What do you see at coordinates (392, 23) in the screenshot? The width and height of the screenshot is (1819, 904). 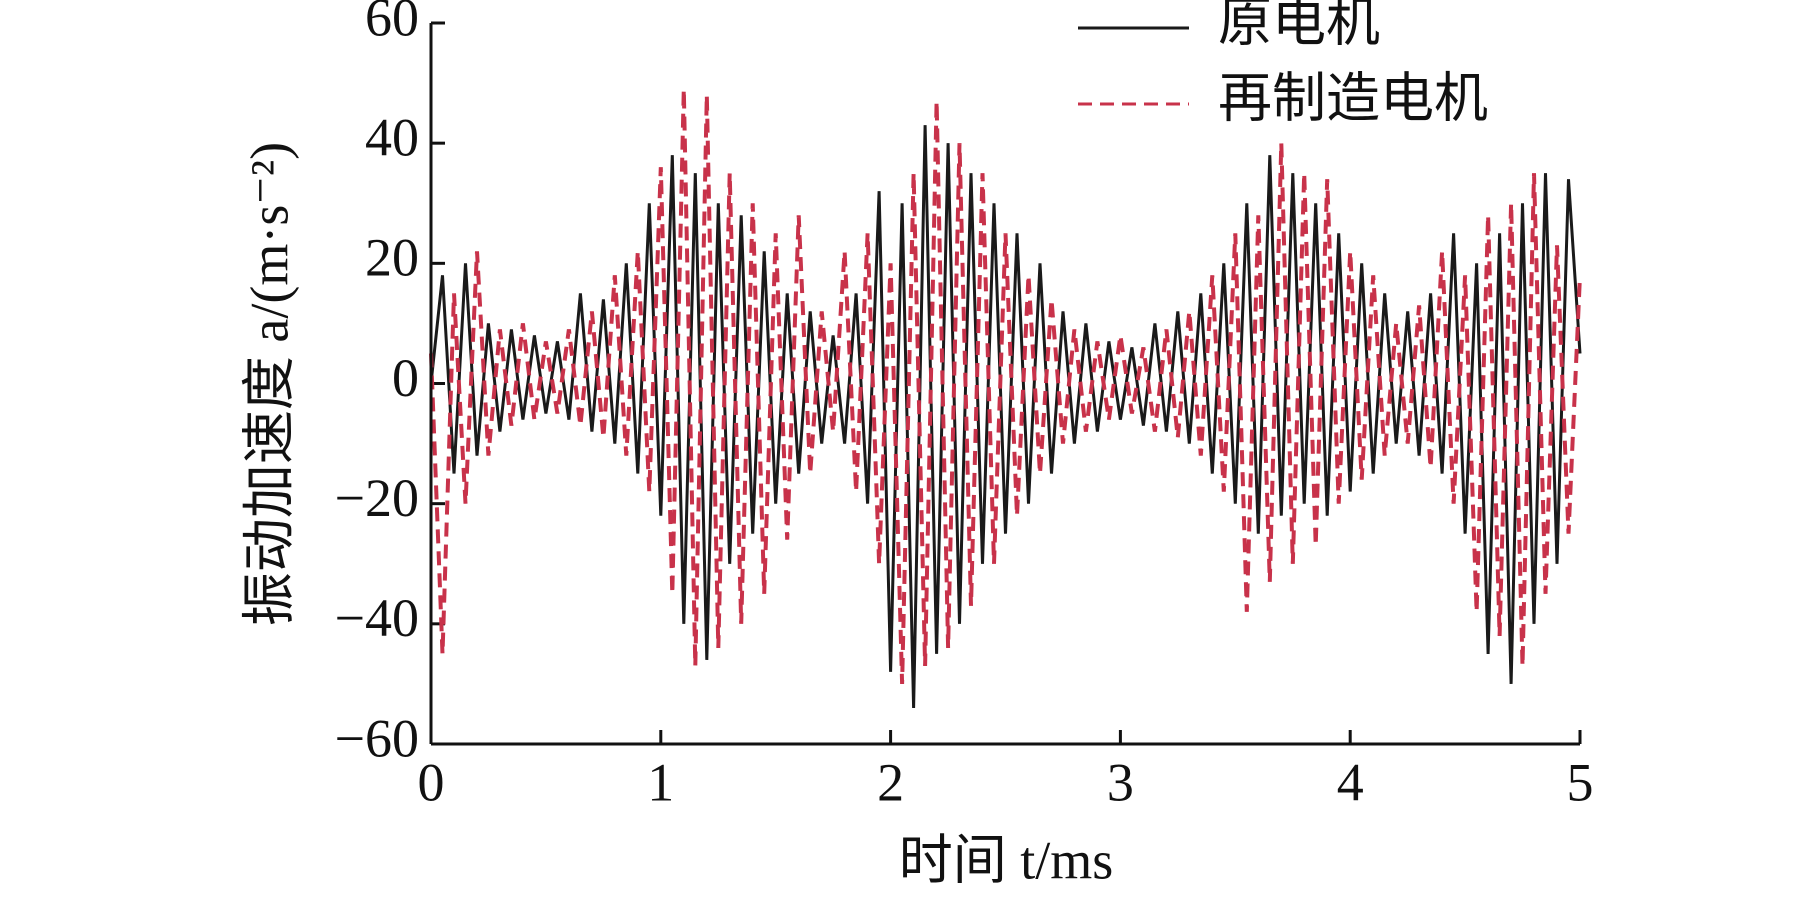 I see `y-tick-label: 60` at bounding box center [392, 23].